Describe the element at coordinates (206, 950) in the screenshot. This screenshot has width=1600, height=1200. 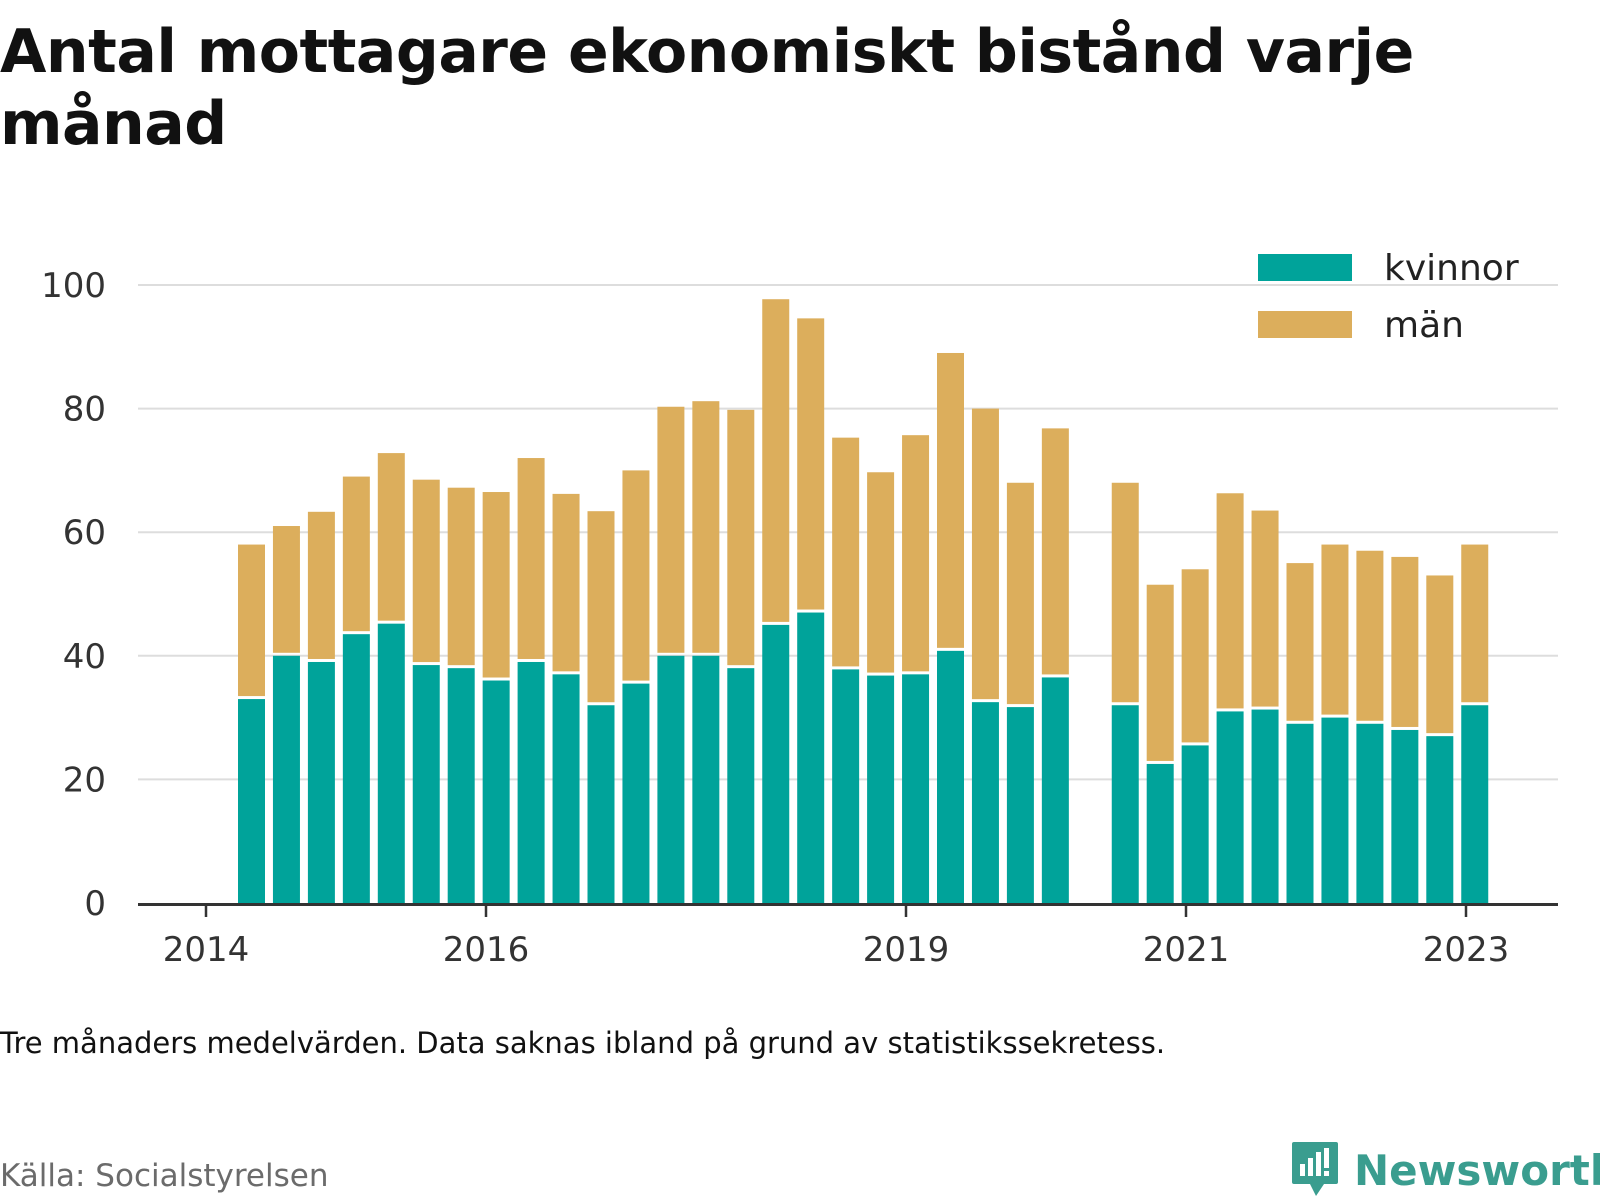
I see `x-tick-label: 2014` at that location.